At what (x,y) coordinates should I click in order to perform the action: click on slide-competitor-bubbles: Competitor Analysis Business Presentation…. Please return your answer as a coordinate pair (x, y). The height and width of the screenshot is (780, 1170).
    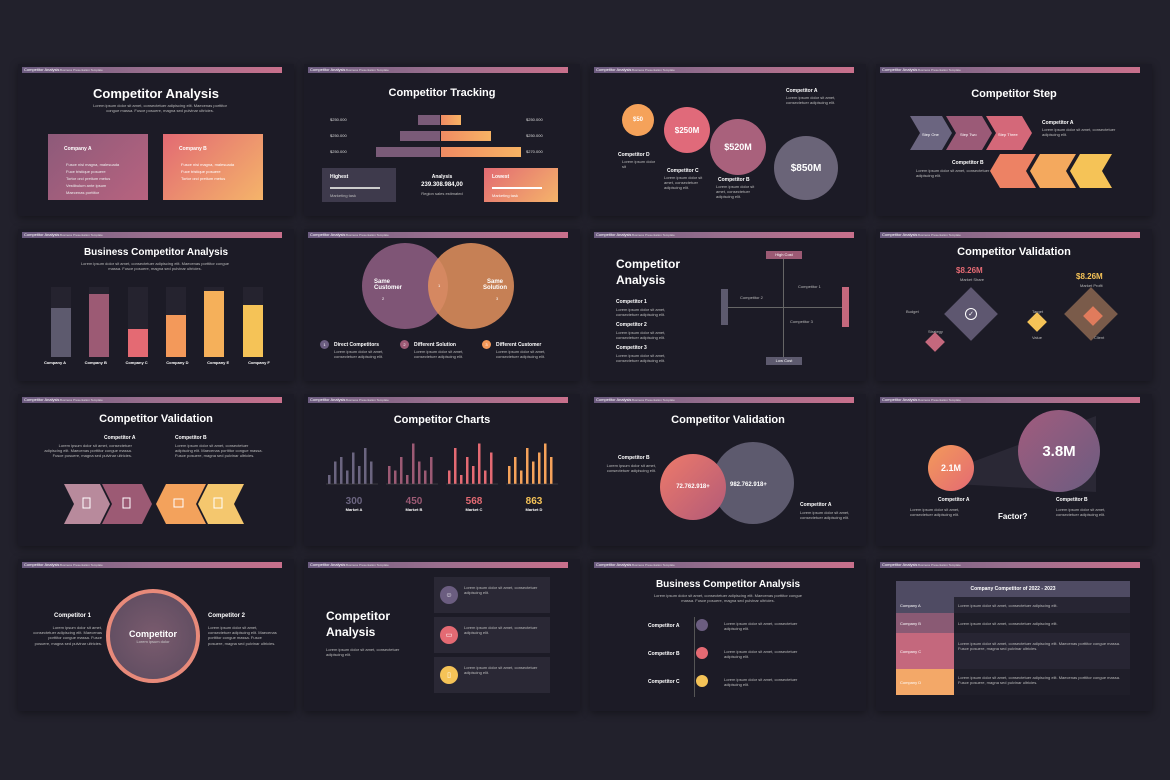
    Looking at the image, I should click on (728, 140).